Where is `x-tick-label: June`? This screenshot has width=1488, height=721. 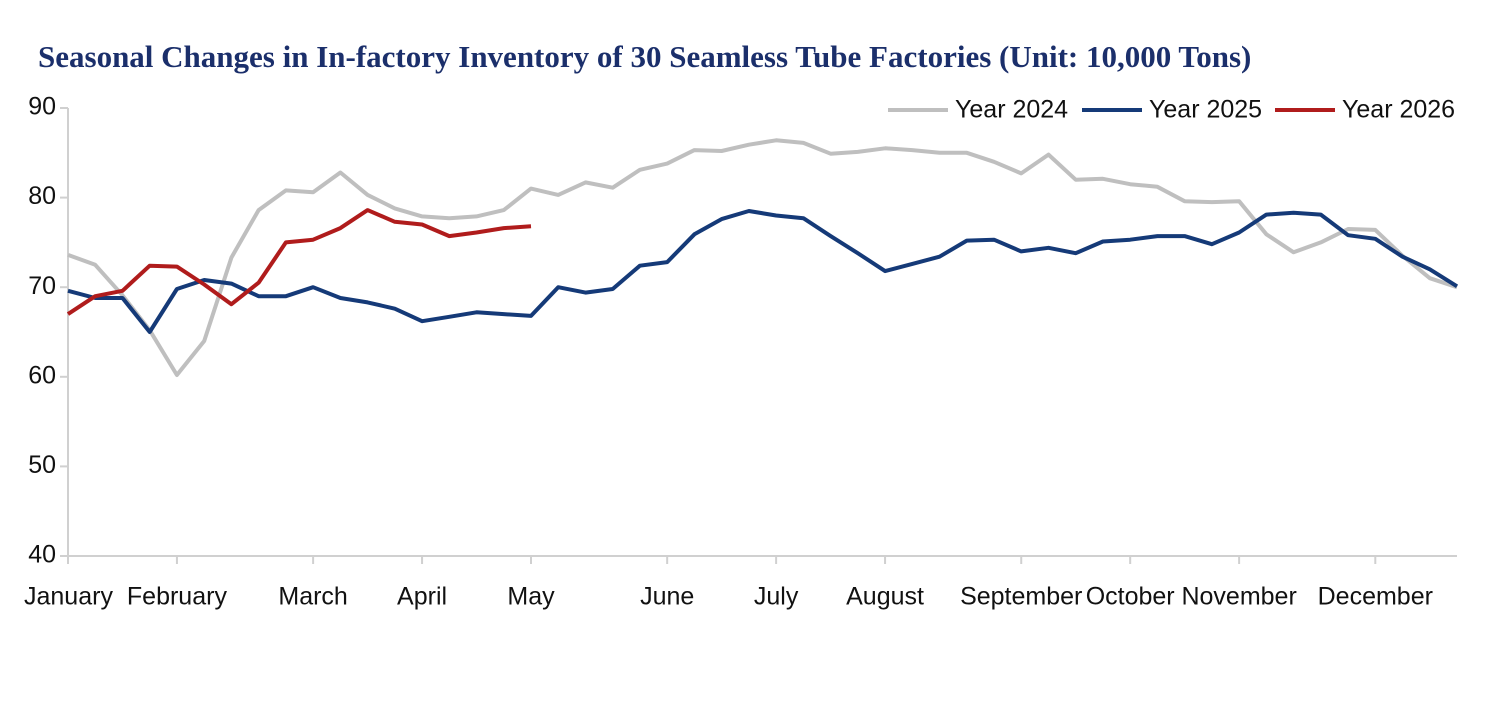
x-tick-label: June is located at coordinates (667, 597).